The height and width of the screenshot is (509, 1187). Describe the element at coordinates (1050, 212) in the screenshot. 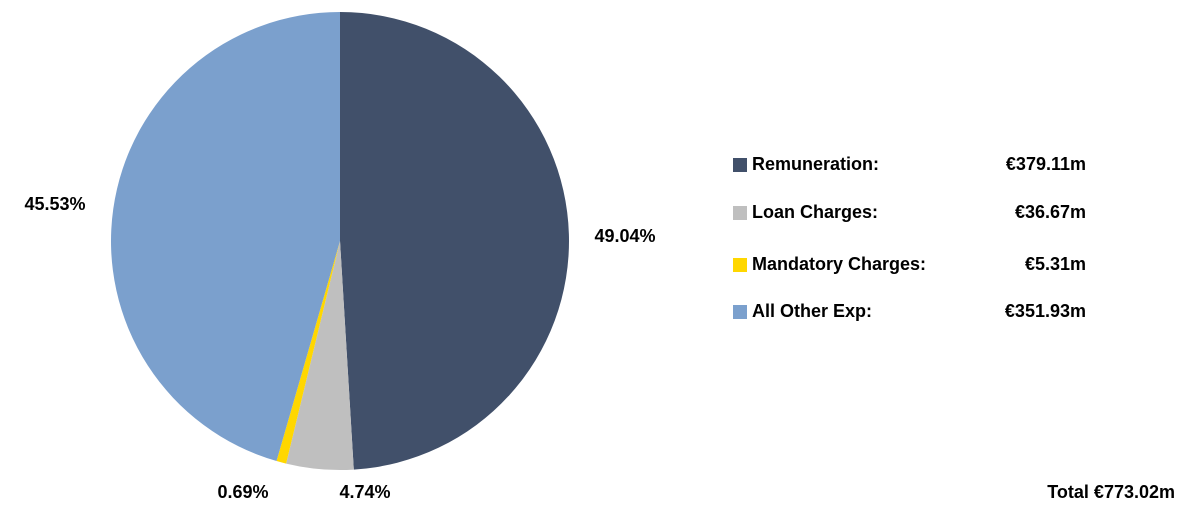

I see `legend-amount: €36.67m` at that location.